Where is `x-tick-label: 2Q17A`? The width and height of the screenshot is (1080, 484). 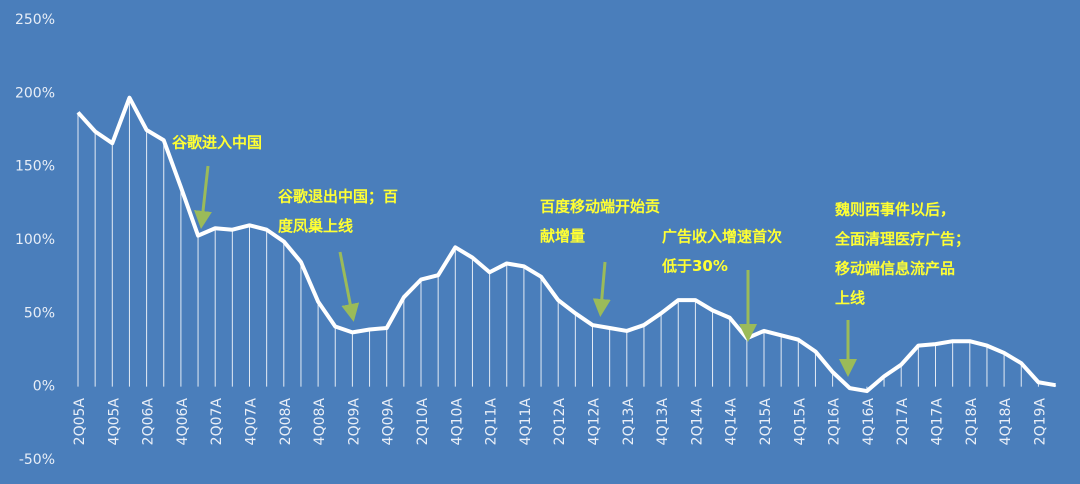 x-tick-label: 2Q17A is located at coordinates (903, 422).